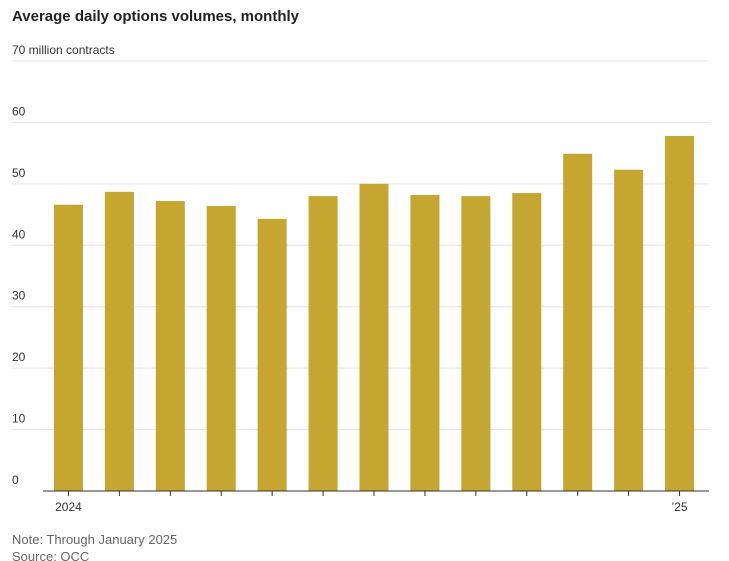 The width and height of the screenshot is (729, 561). What do you see at coordinates (19, 173) in the screenshot?
I see `y-tick-label: 50` at bounding box center [19, 173].